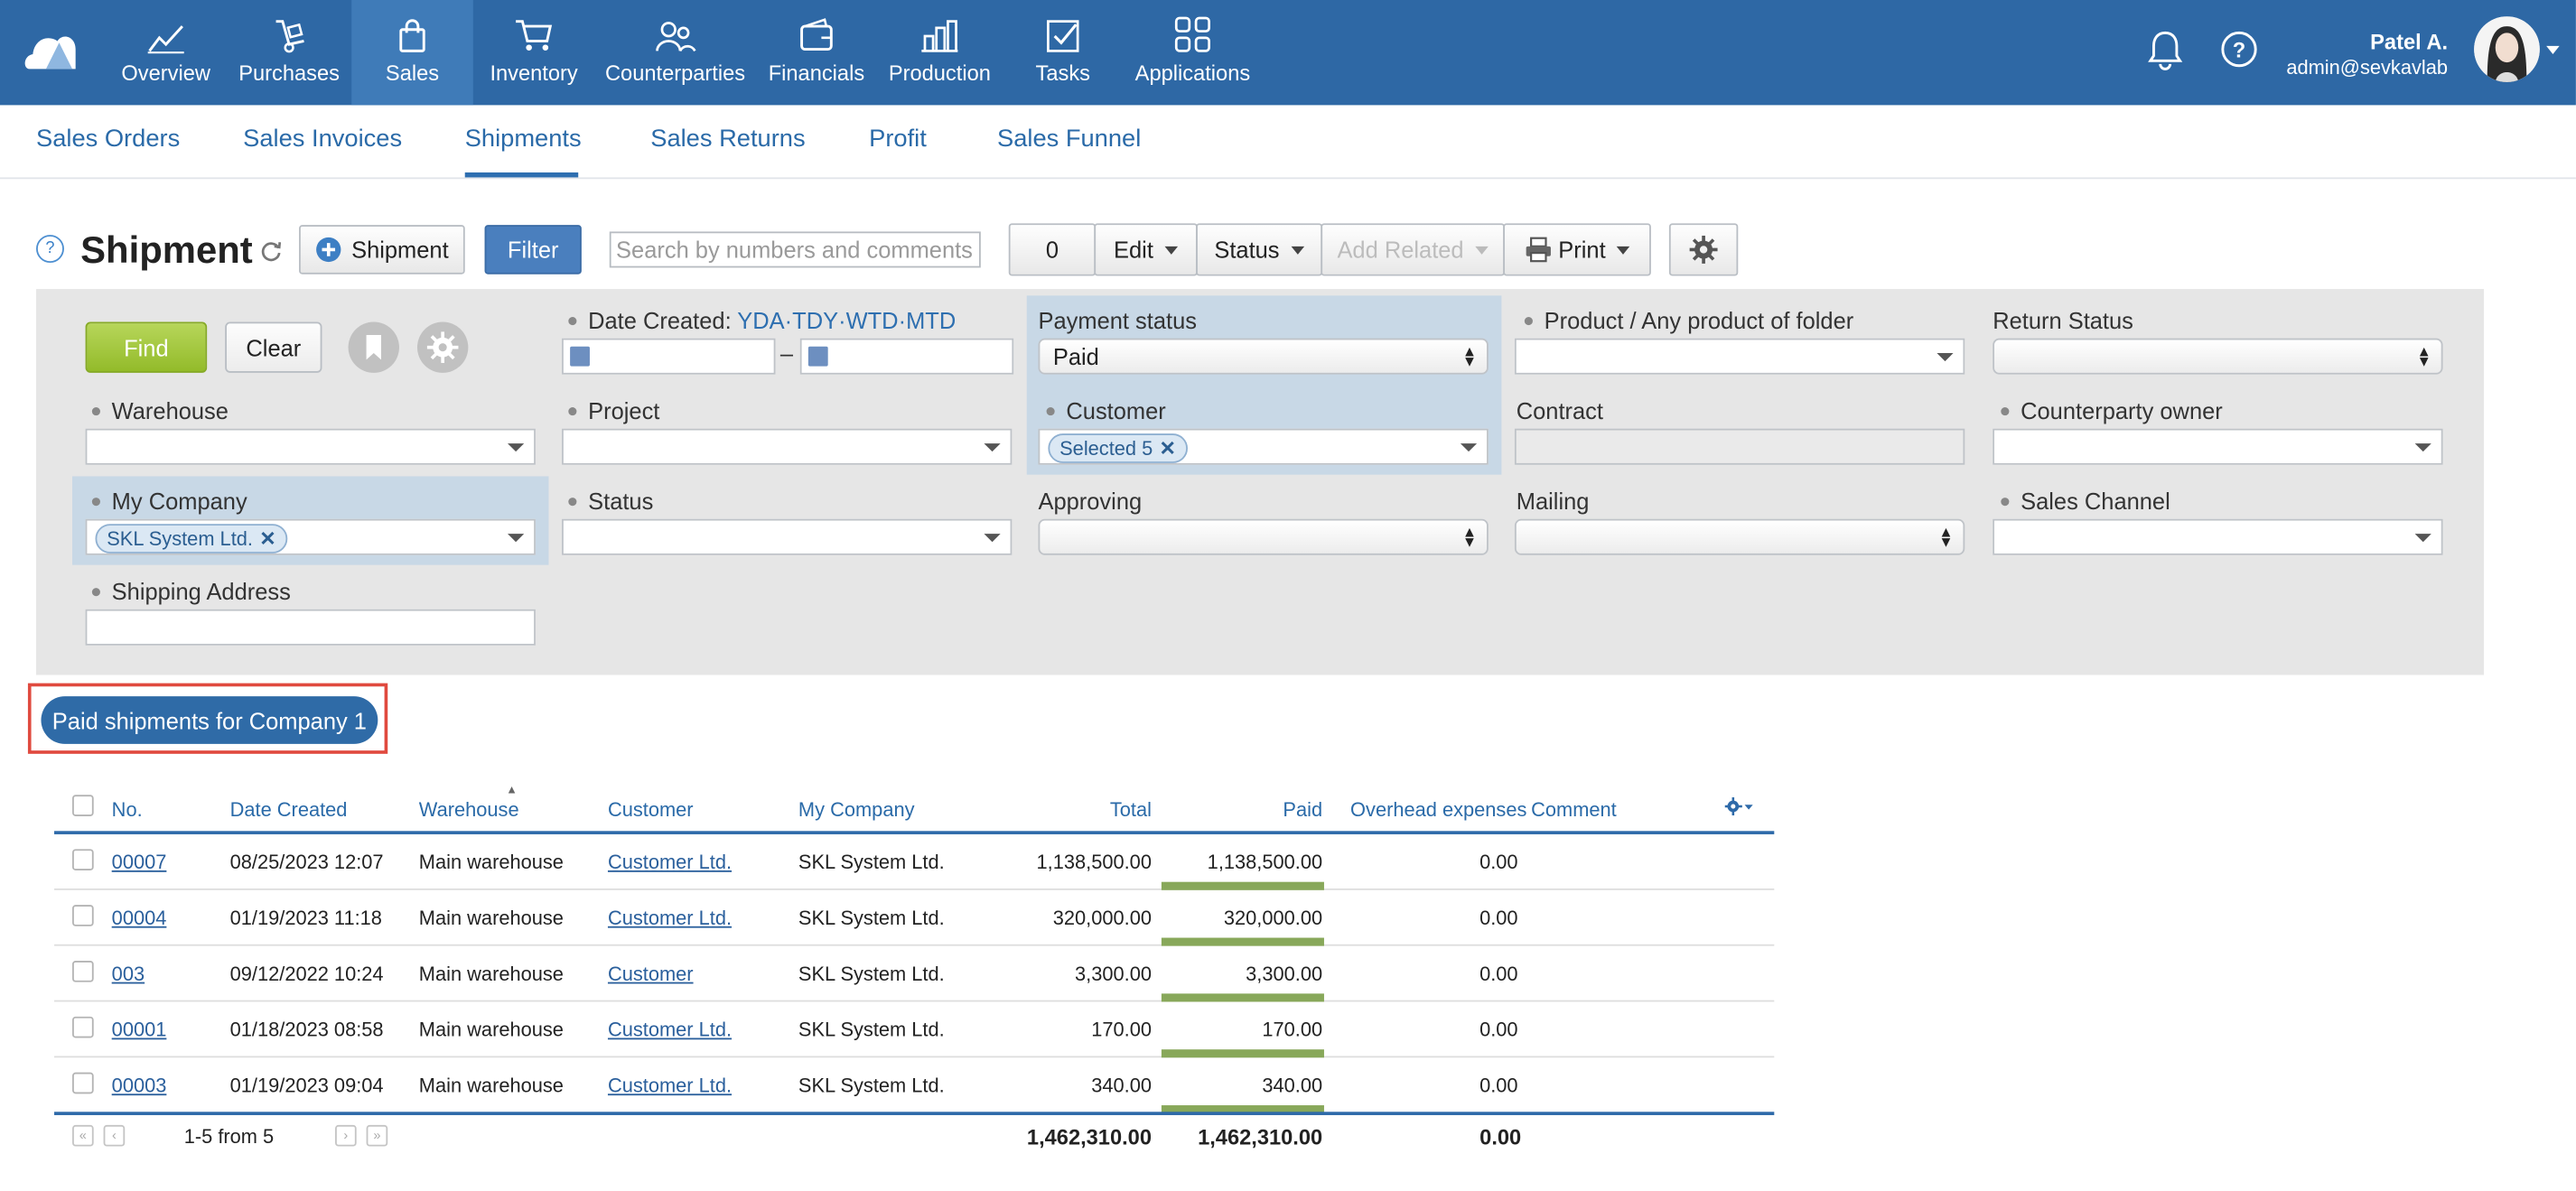 This screenshot has width=2576, height=1191. I want to click on add-shipment-button: Shipment, so click(382, 249).